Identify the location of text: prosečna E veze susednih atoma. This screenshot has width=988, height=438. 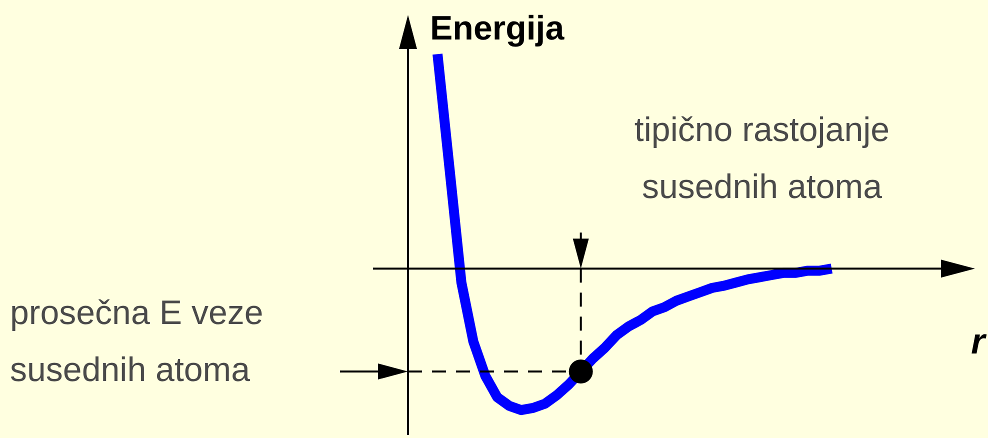
(137, 342).